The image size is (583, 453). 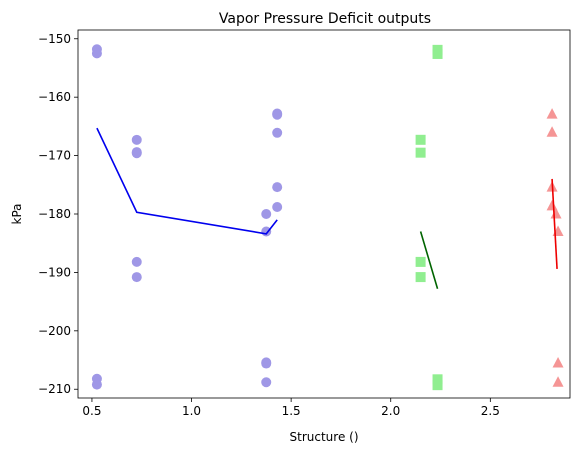 What do you see at coordinates (54, 39) in the screenshot?
I see `y-tick-label-7: −150` at bounding box center [54, 39].